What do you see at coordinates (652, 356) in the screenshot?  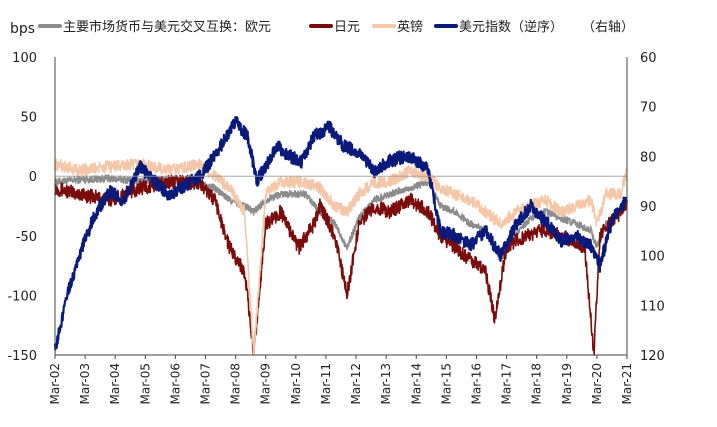 I see `right-tick-label: 120` at bounding box center [652, 356].